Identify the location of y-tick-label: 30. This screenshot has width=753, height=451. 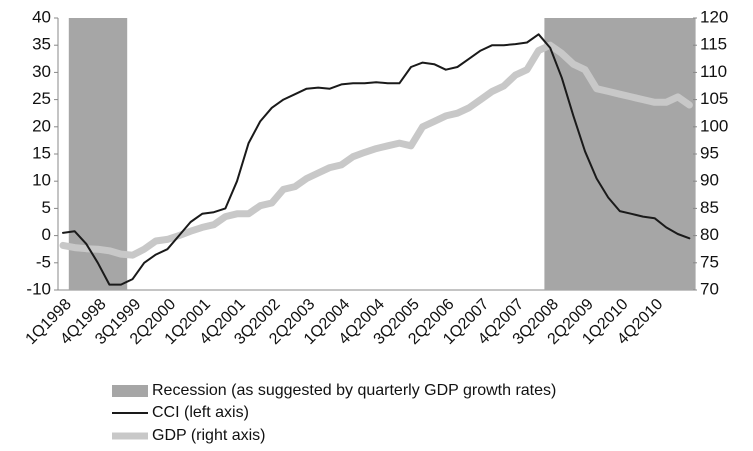
(41, 71).